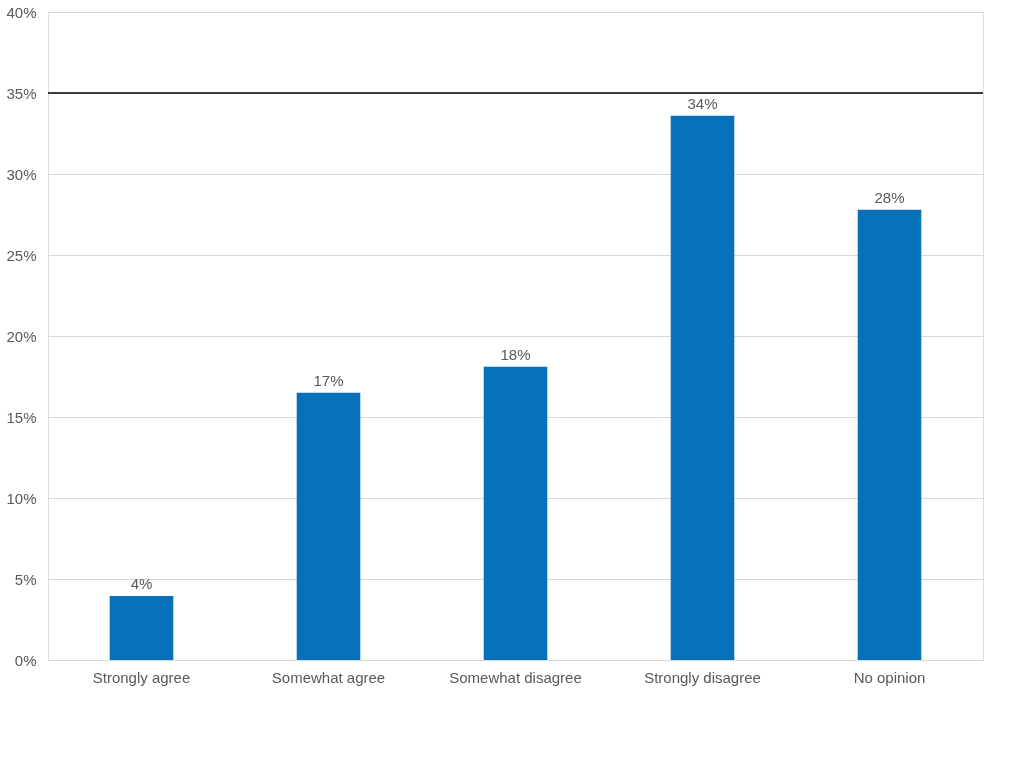 The height and width of the screenshot is (777, 1026). What do you see at coordinates (21, 336) in the screenshot?
I see `y-tick-label: 20%` at bounding box center [21, 336].